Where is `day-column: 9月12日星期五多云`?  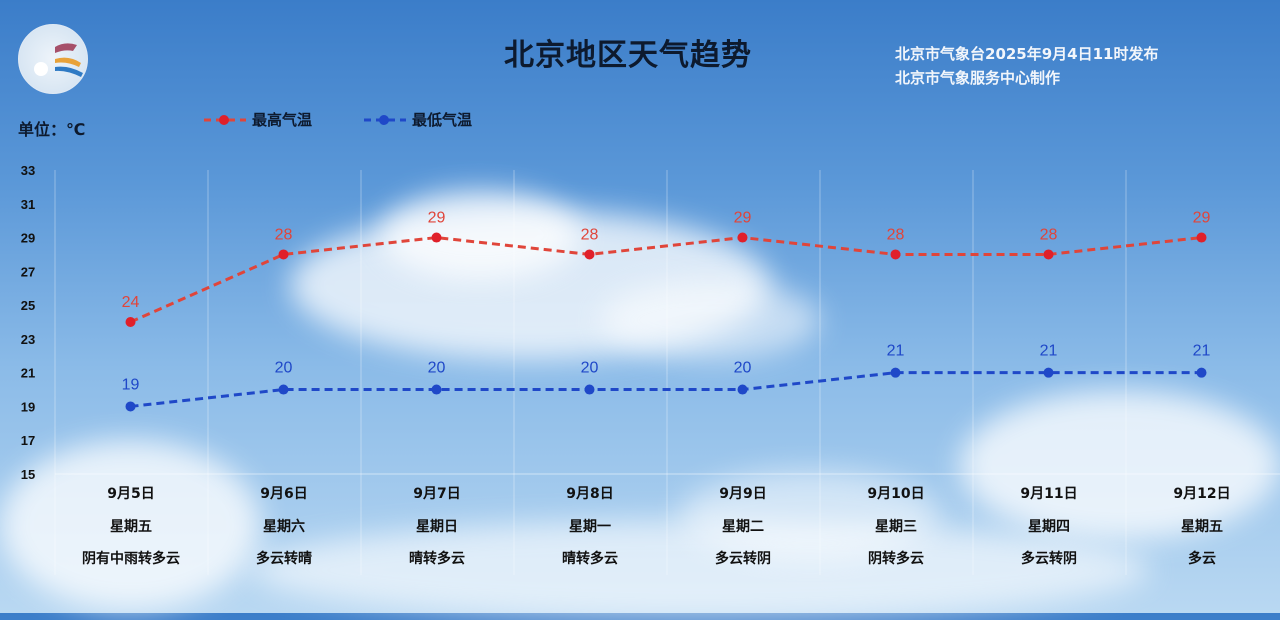 day-column: 9月12日星期五多云 is located at coordinates (1202, 527).